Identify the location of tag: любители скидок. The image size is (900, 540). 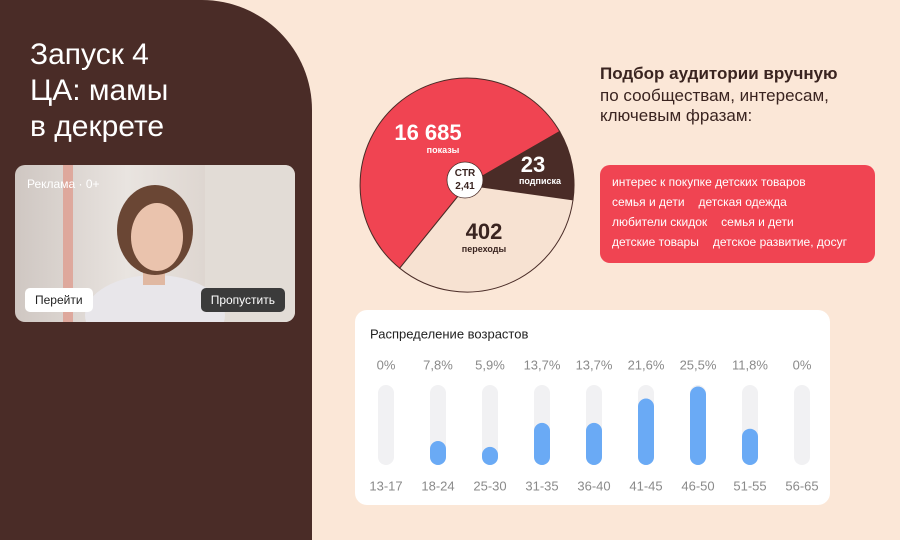
(660, 222).